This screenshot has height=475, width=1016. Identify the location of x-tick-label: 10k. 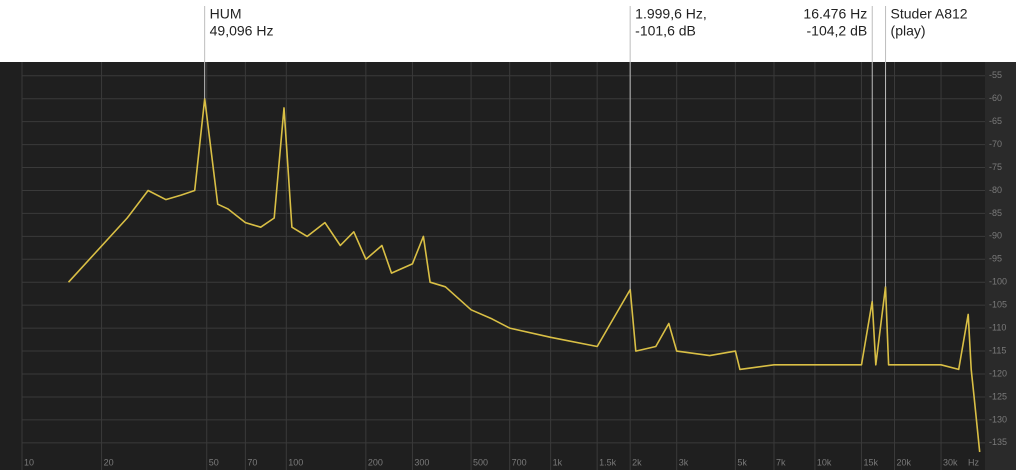
(824, 462).